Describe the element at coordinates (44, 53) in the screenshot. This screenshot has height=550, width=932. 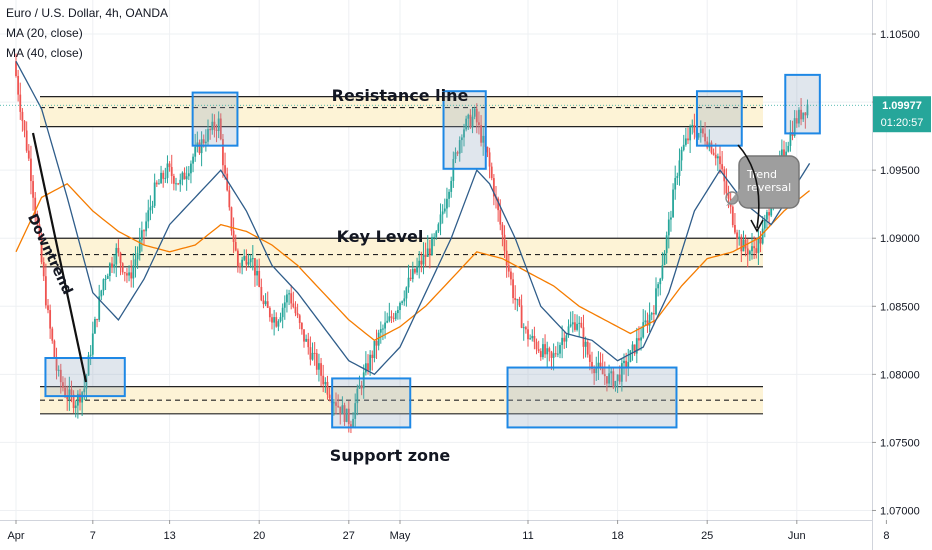
I see `ma40-legend: MA (40, close)` at that location.